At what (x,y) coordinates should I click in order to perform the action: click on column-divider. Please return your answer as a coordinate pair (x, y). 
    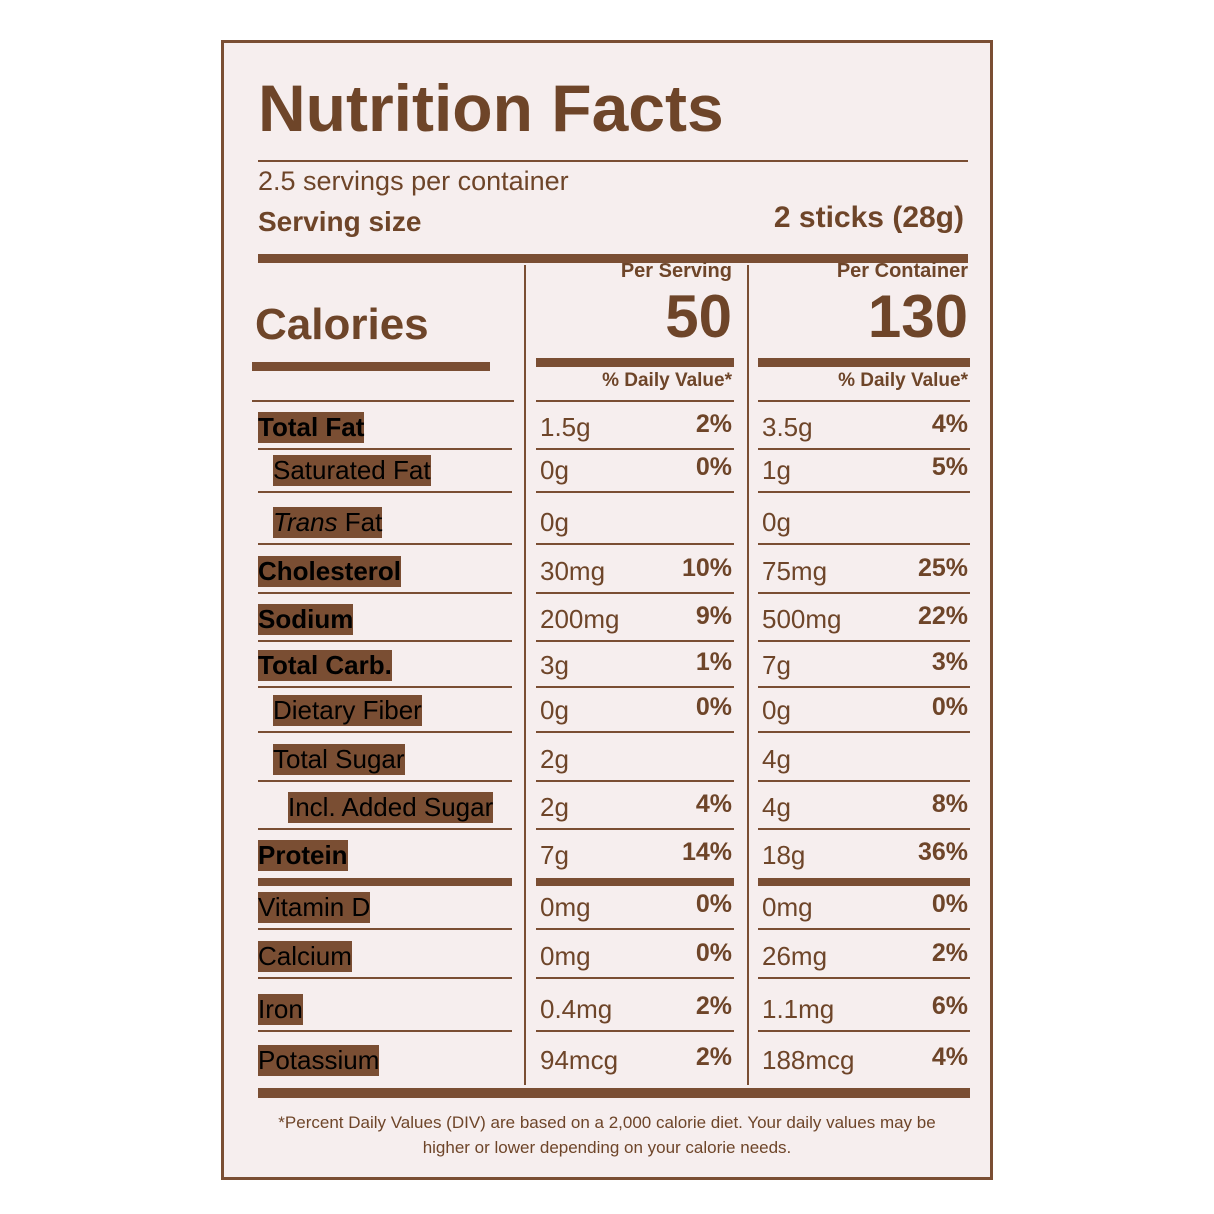
    Looking at the image, I should click on (748, 675).